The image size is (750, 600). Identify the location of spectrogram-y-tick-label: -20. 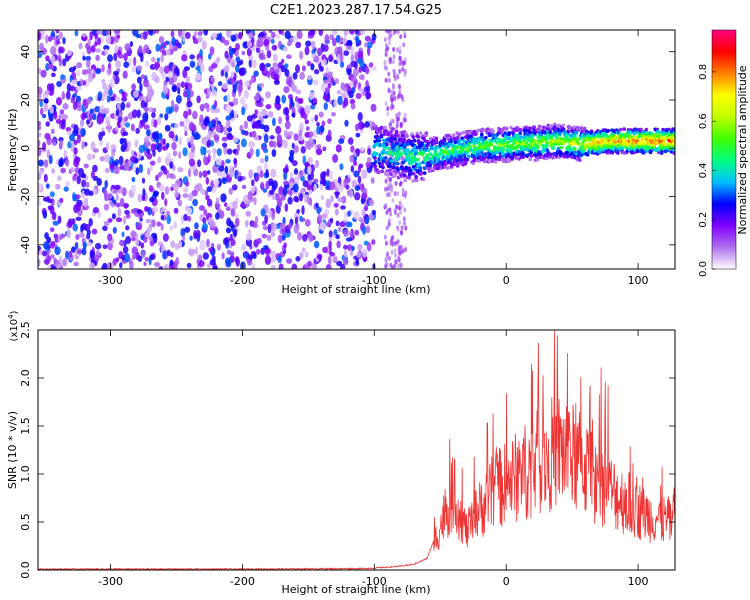
(25, 197).